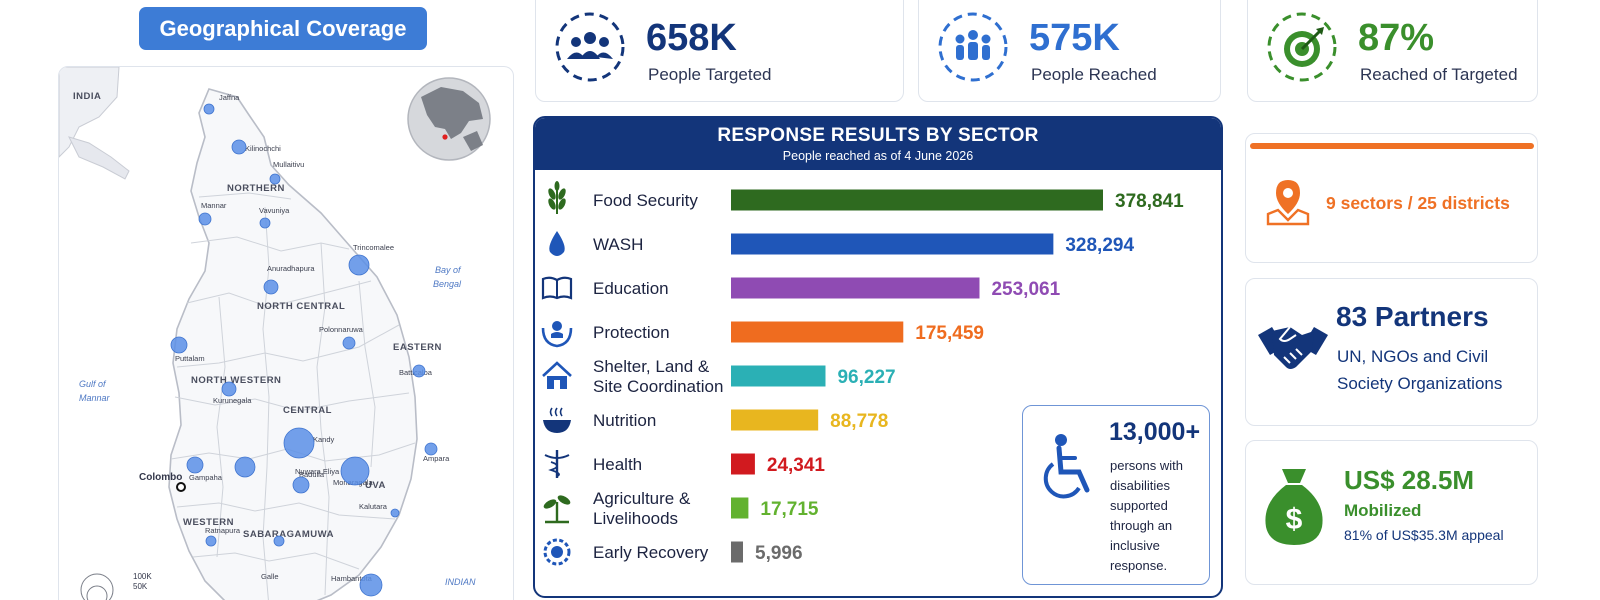  What do you see at coordinates (1288, 203) in the screenshot?
I see `location-pin-icon` at bounding box center [1288, 203].